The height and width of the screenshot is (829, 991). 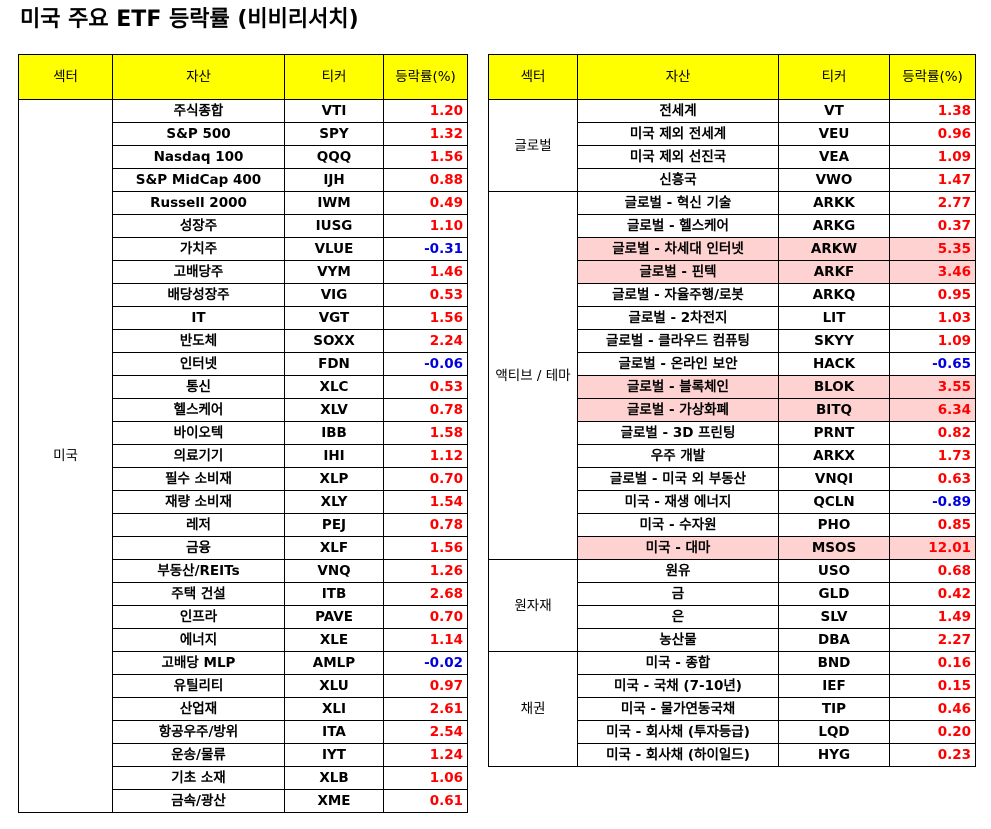 I want to click on asset-cell: 원유, so click(x=678, y=571).